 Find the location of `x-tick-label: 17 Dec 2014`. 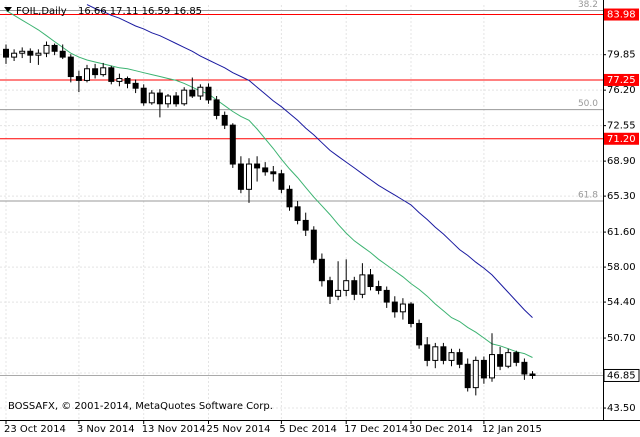

x-tick-label: 17 Dec 2014 is located at coordinates (376, 429).